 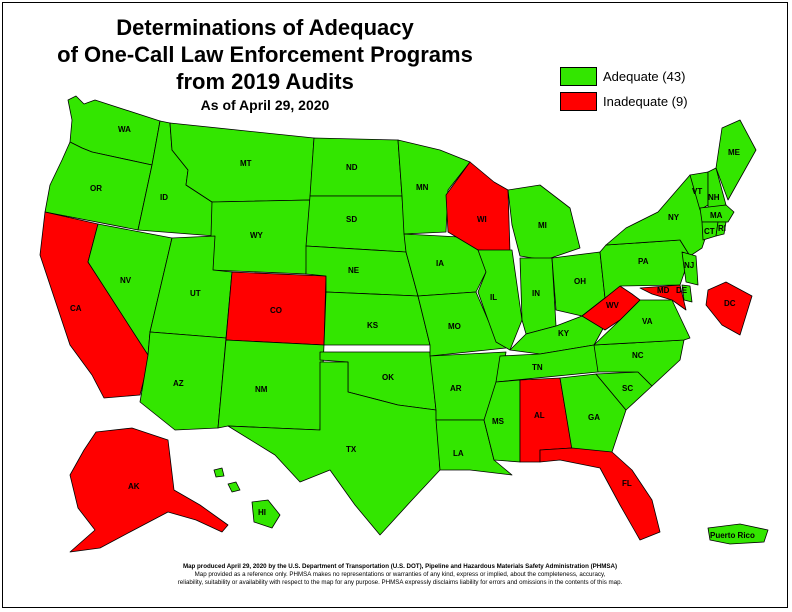 What do you see at coordinates (458, 453) in the screenshot?
I see `label-LA: LA` at bounding box center [458, 453].